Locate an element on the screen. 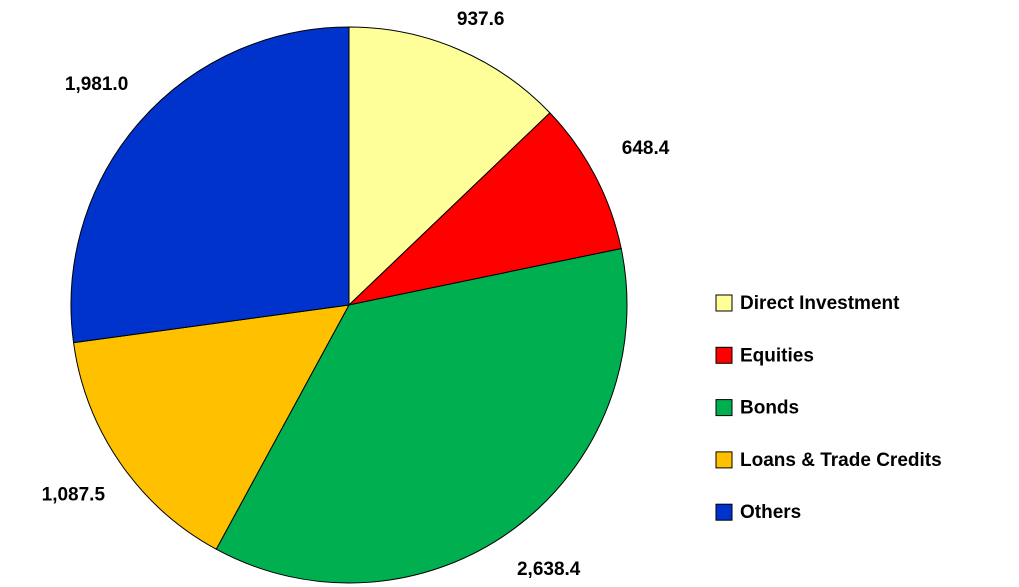 Image resolution: width=1019 pixels, height=587 pixels. data-label: 648.4 is located at coordinates (646, 148).